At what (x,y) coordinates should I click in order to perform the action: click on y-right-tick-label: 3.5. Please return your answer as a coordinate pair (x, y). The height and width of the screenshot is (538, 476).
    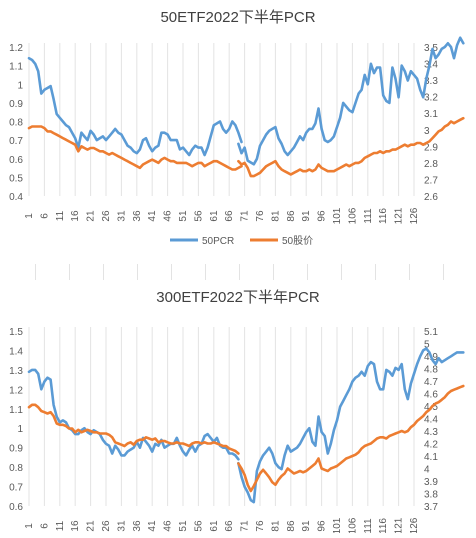
    Looking at the image, I should click on (431, 48).